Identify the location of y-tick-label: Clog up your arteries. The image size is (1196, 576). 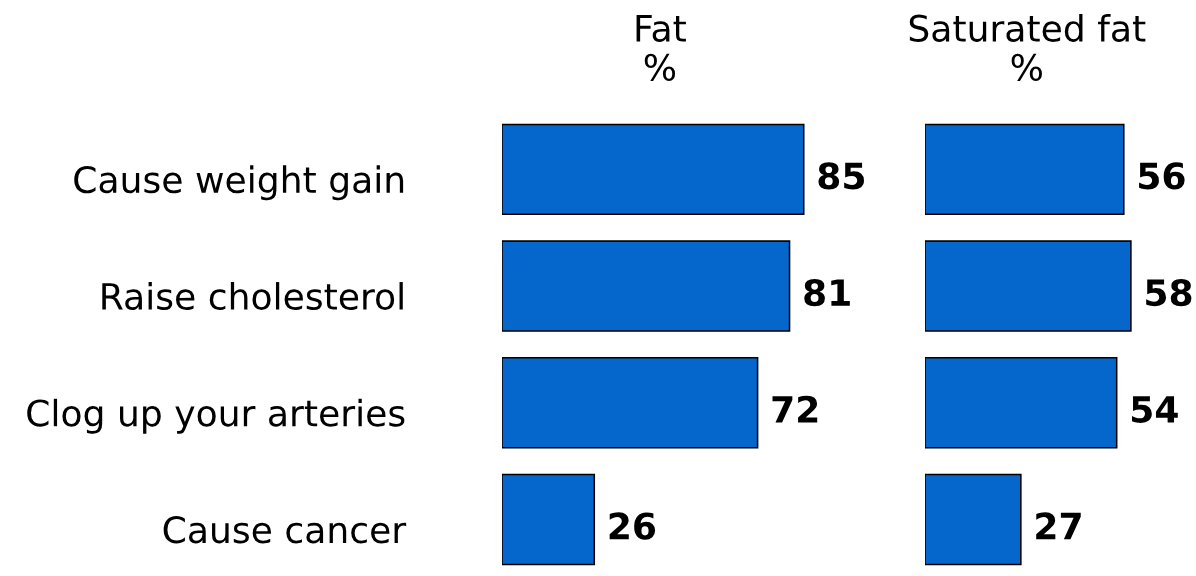
(216, 416).